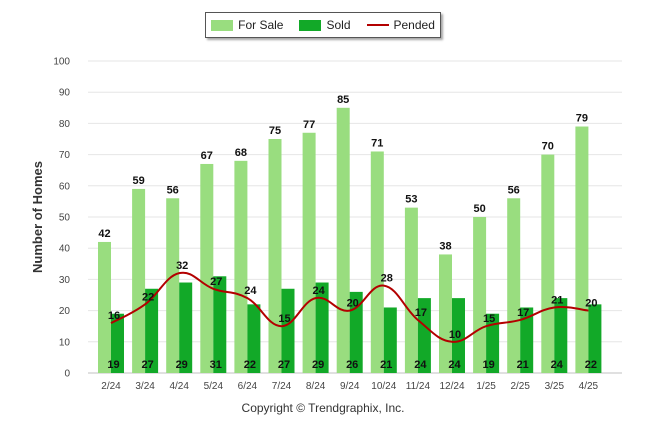  What do you see at coordinates (138, 181) in the screenshot?
I see `data-label-for-sale: 59` at bounding box center [138, 181].